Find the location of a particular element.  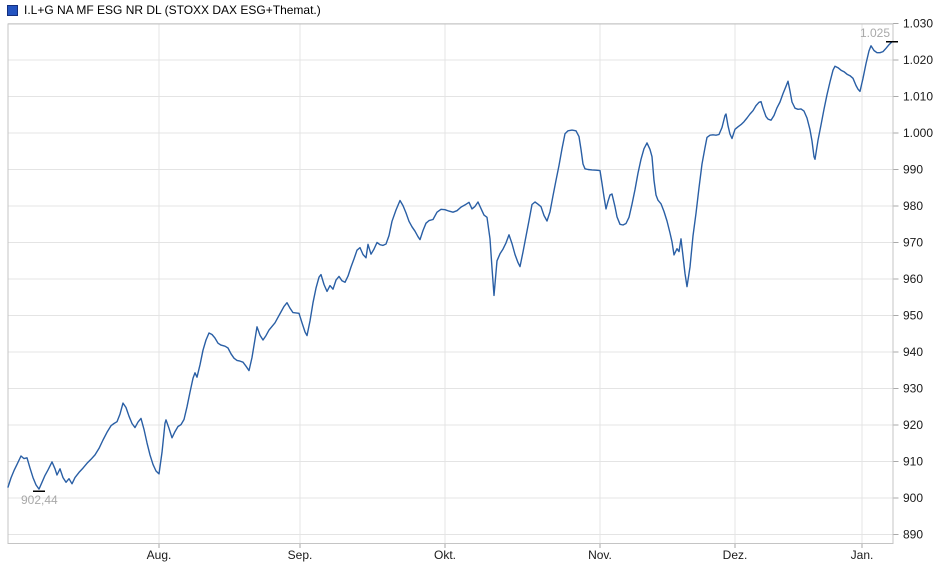

x-tick-label: Okt. is located at coordinates (445, 555).